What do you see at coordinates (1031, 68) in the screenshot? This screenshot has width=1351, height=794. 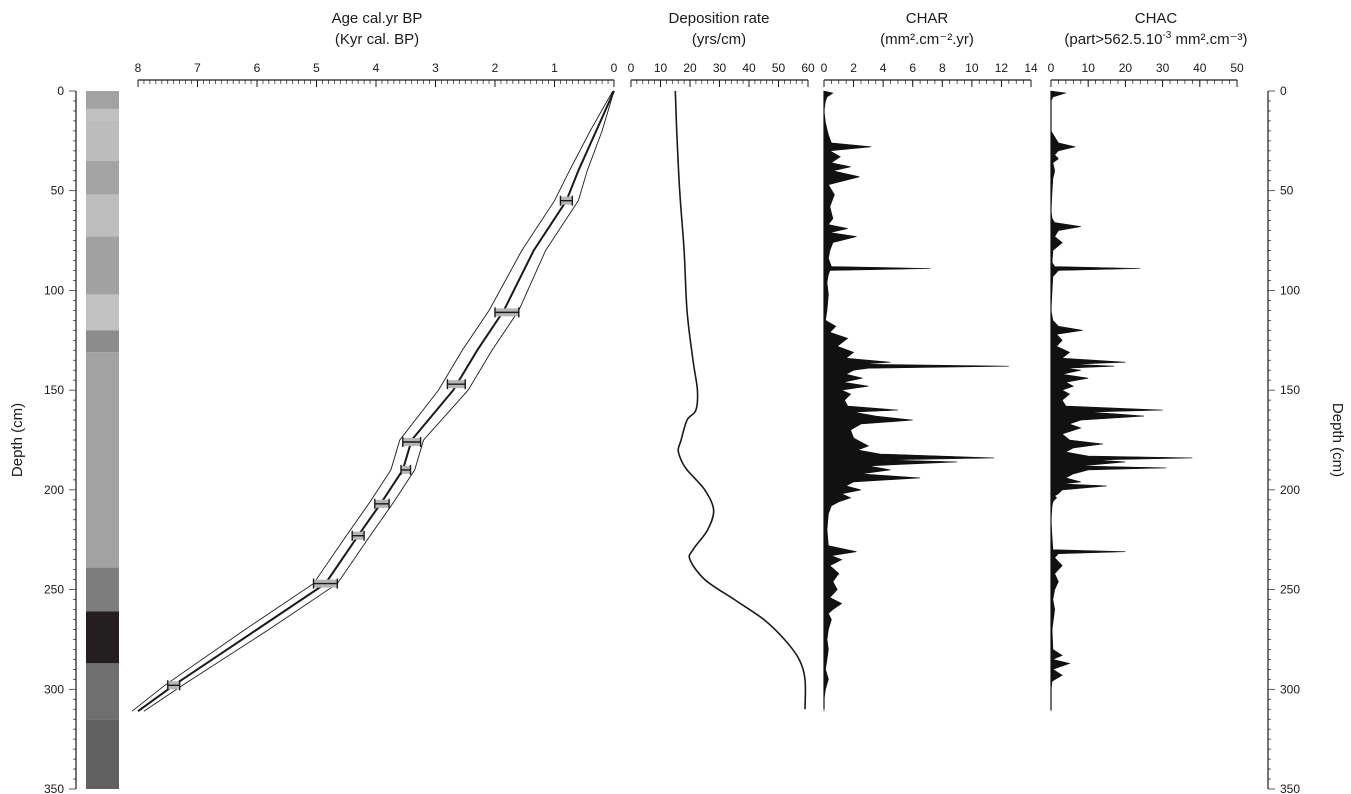 I see `char-tick-label: 14` at bounding box center [1031, 68].